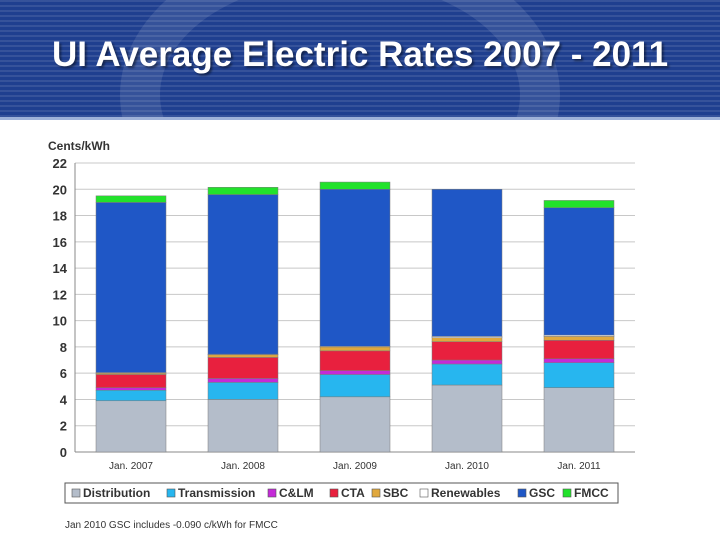 The height and width of the screenshot is (540, 720). I want to click on legend-swatch-renewables, so click(424, 493).